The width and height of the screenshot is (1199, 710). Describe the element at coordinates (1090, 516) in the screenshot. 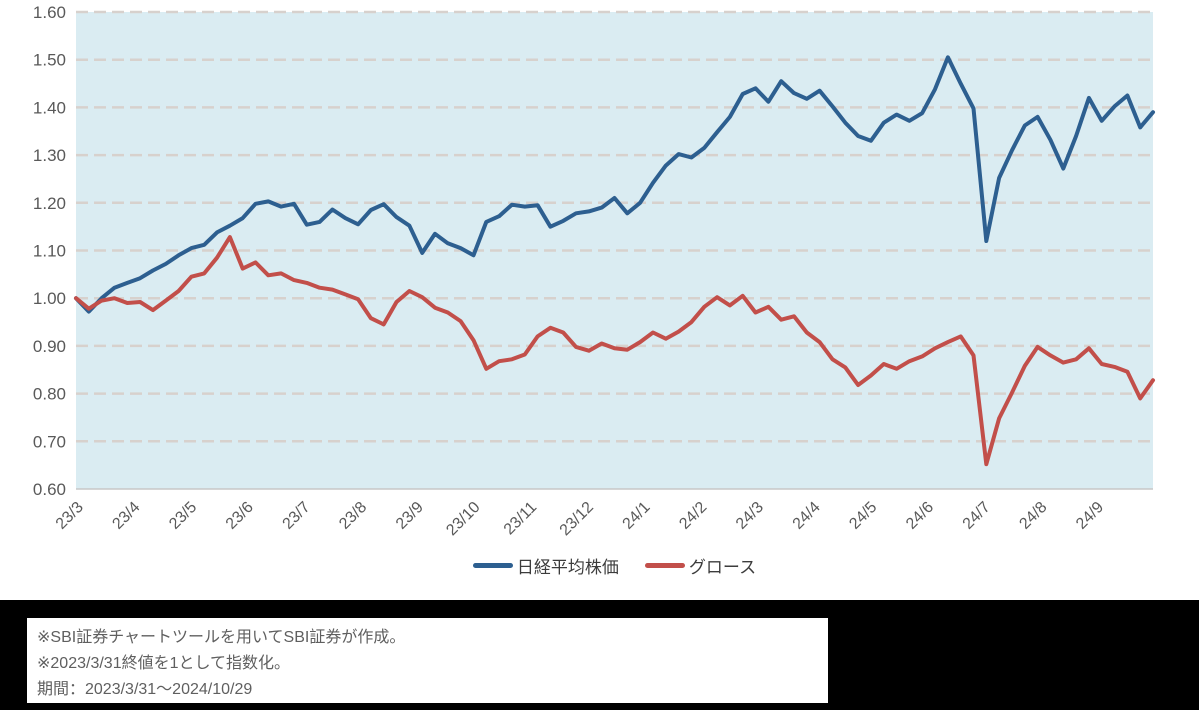

I see `x-tick-label: 24/9` at that location.